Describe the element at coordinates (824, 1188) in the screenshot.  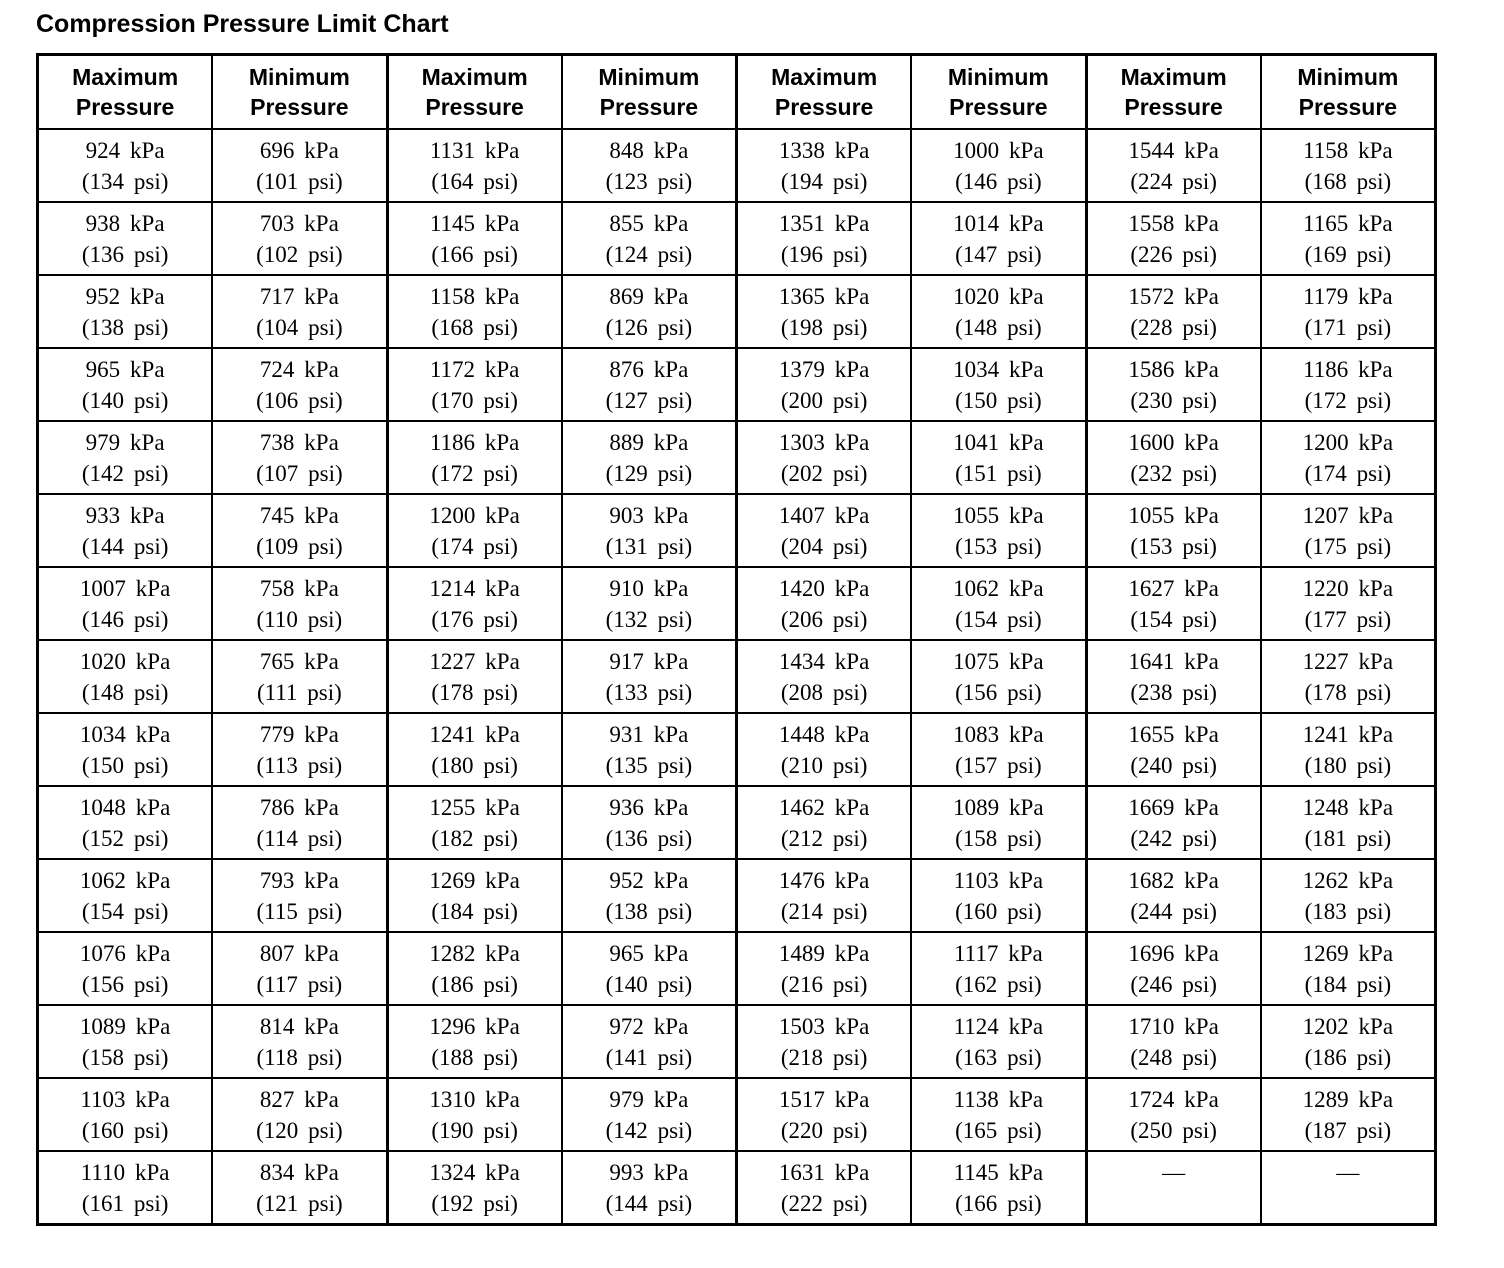
I see `pressure-cell: 1631 kPa (222 psi)` at that location.